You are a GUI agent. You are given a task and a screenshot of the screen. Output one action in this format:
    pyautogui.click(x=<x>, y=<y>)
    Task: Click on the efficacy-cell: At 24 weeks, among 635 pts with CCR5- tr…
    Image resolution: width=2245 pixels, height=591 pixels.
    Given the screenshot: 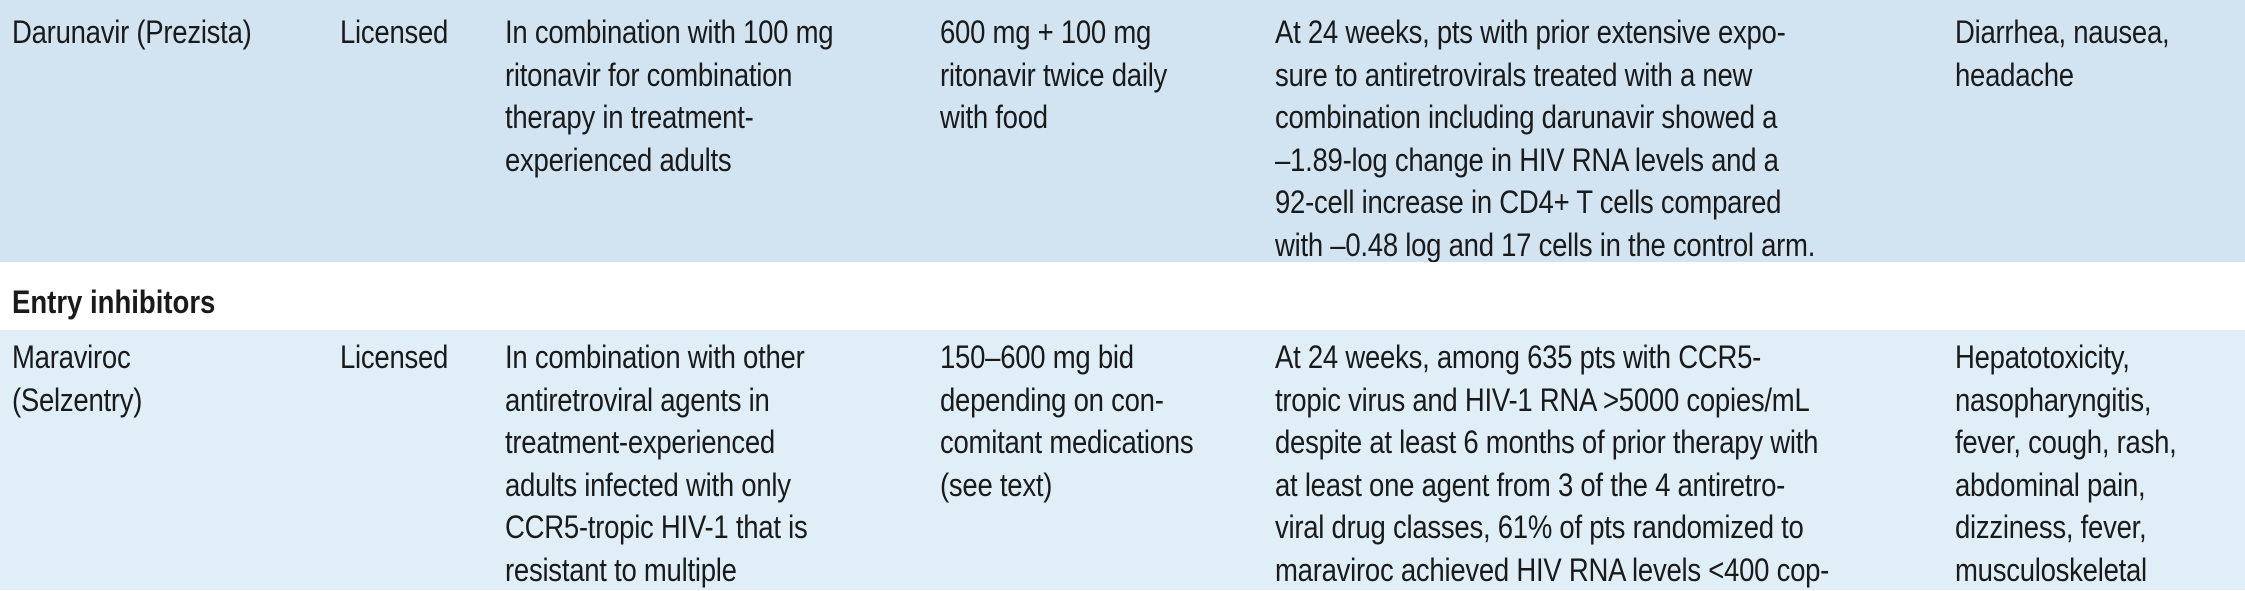 What is the action you would take?
    pyautogui.click(x=1552, y=463)
    